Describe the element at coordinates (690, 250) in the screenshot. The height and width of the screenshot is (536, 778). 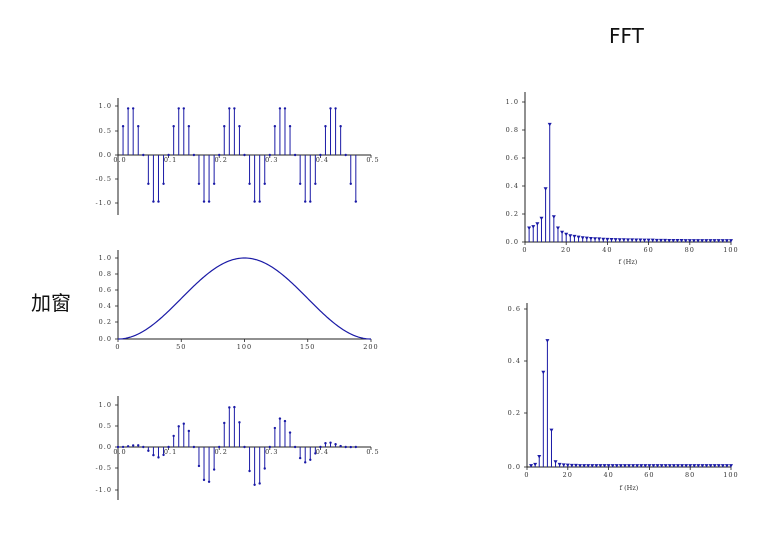
I see `fft-x-tick-label: 80` at that location.